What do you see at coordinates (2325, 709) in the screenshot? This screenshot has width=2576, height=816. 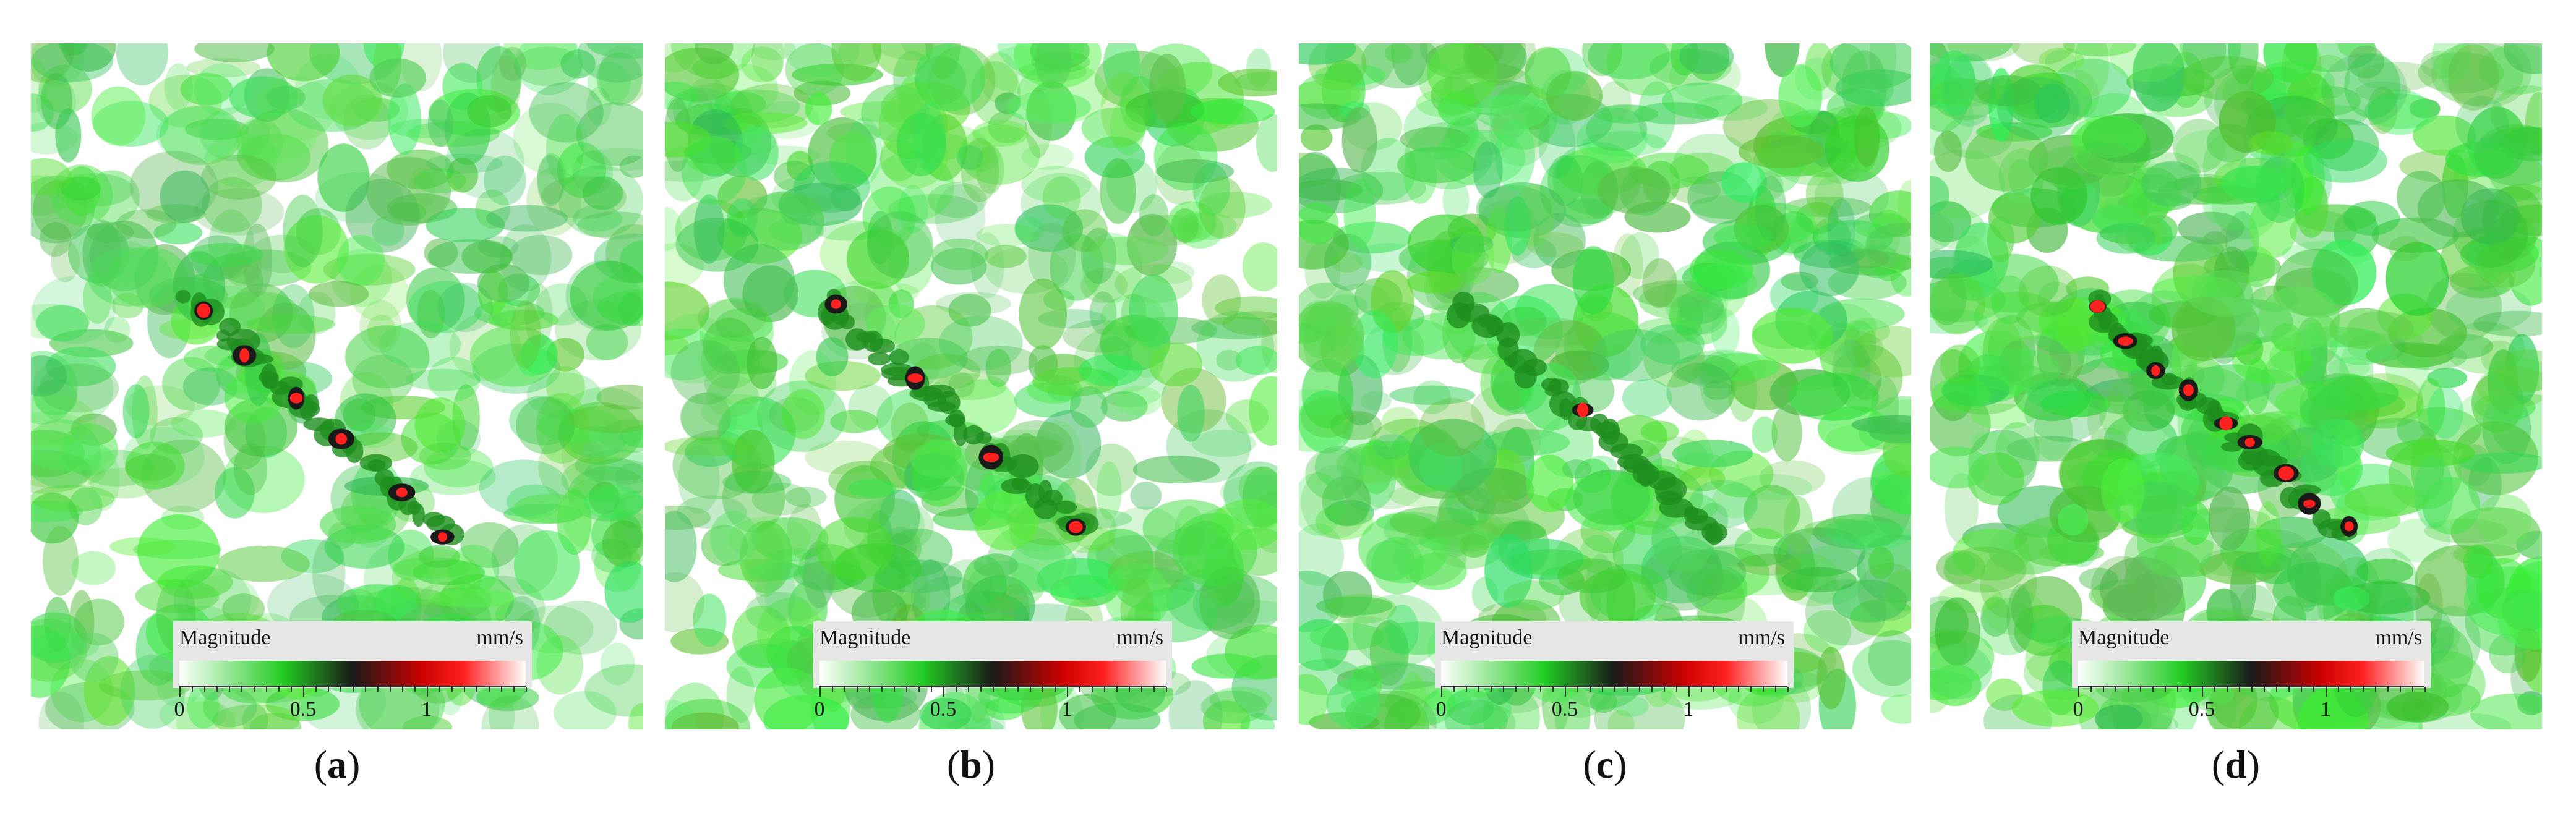 I see `tick-label-1: 1` at bounding box center [2325, 709].